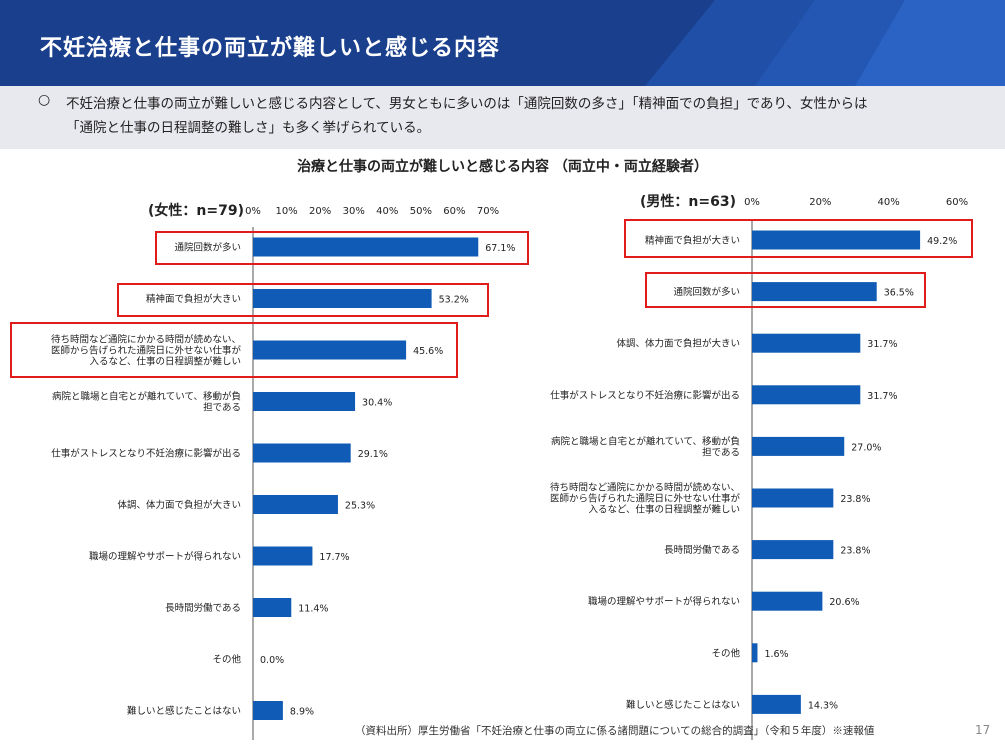  Describe the element at coordinates (377, 403) in the screenshot. I see `female-value-label: 30.4%` at that location.